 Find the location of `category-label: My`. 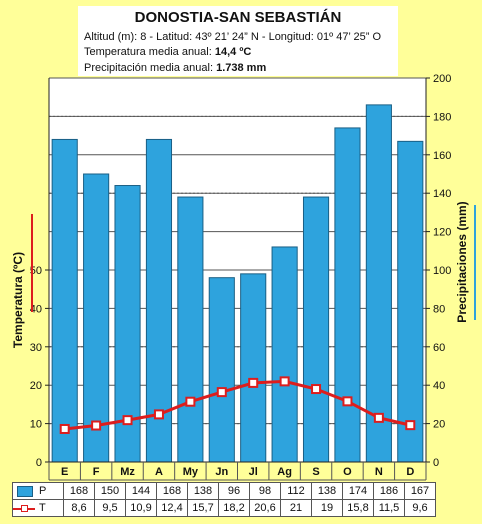

category-label: My is located at coordinates (191, 472).